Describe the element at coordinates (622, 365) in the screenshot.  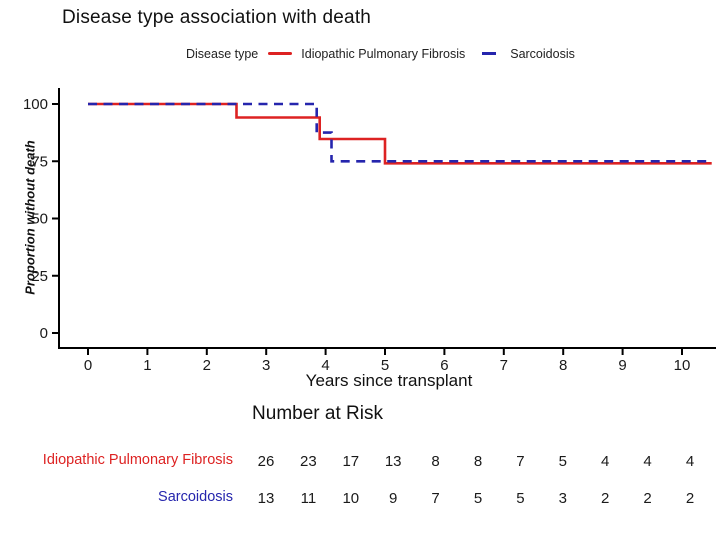
I see `x-tick-label: 9` at that location.